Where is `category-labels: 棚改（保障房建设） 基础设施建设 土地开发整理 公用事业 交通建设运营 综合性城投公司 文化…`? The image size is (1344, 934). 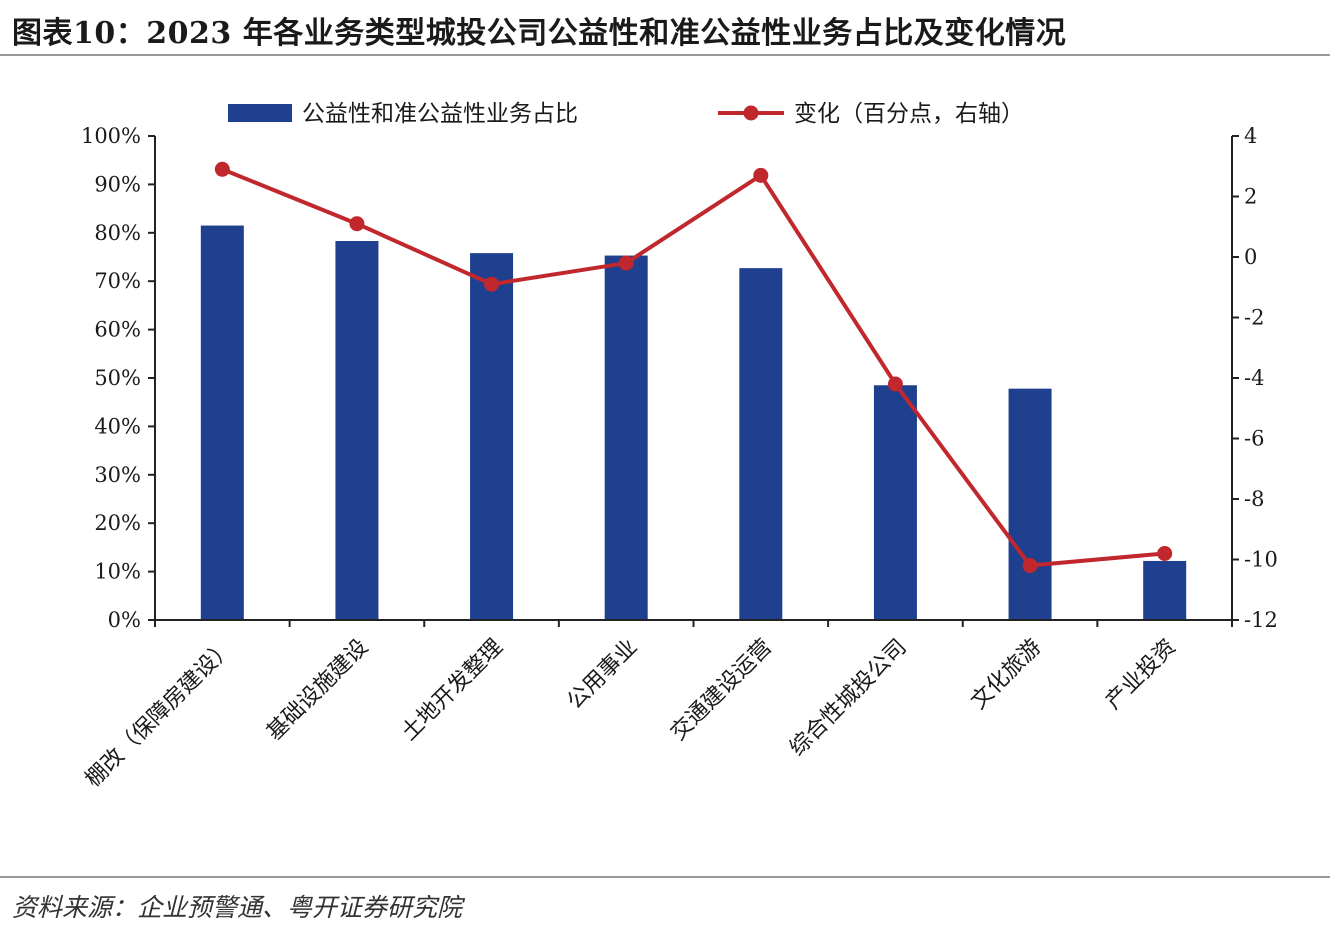
category-labels: 棚改（保障房建设） 基础设施建设 土地开发整理 公用事业 交通建设运营 综合性城投公司 文化… is located at coordinates (631, 714).